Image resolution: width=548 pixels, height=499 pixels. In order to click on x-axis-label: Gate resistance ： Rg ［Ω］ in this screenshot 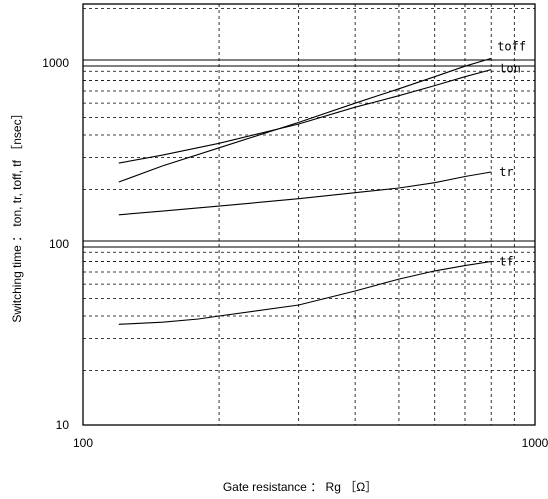, I will do `click(300, 487)`.